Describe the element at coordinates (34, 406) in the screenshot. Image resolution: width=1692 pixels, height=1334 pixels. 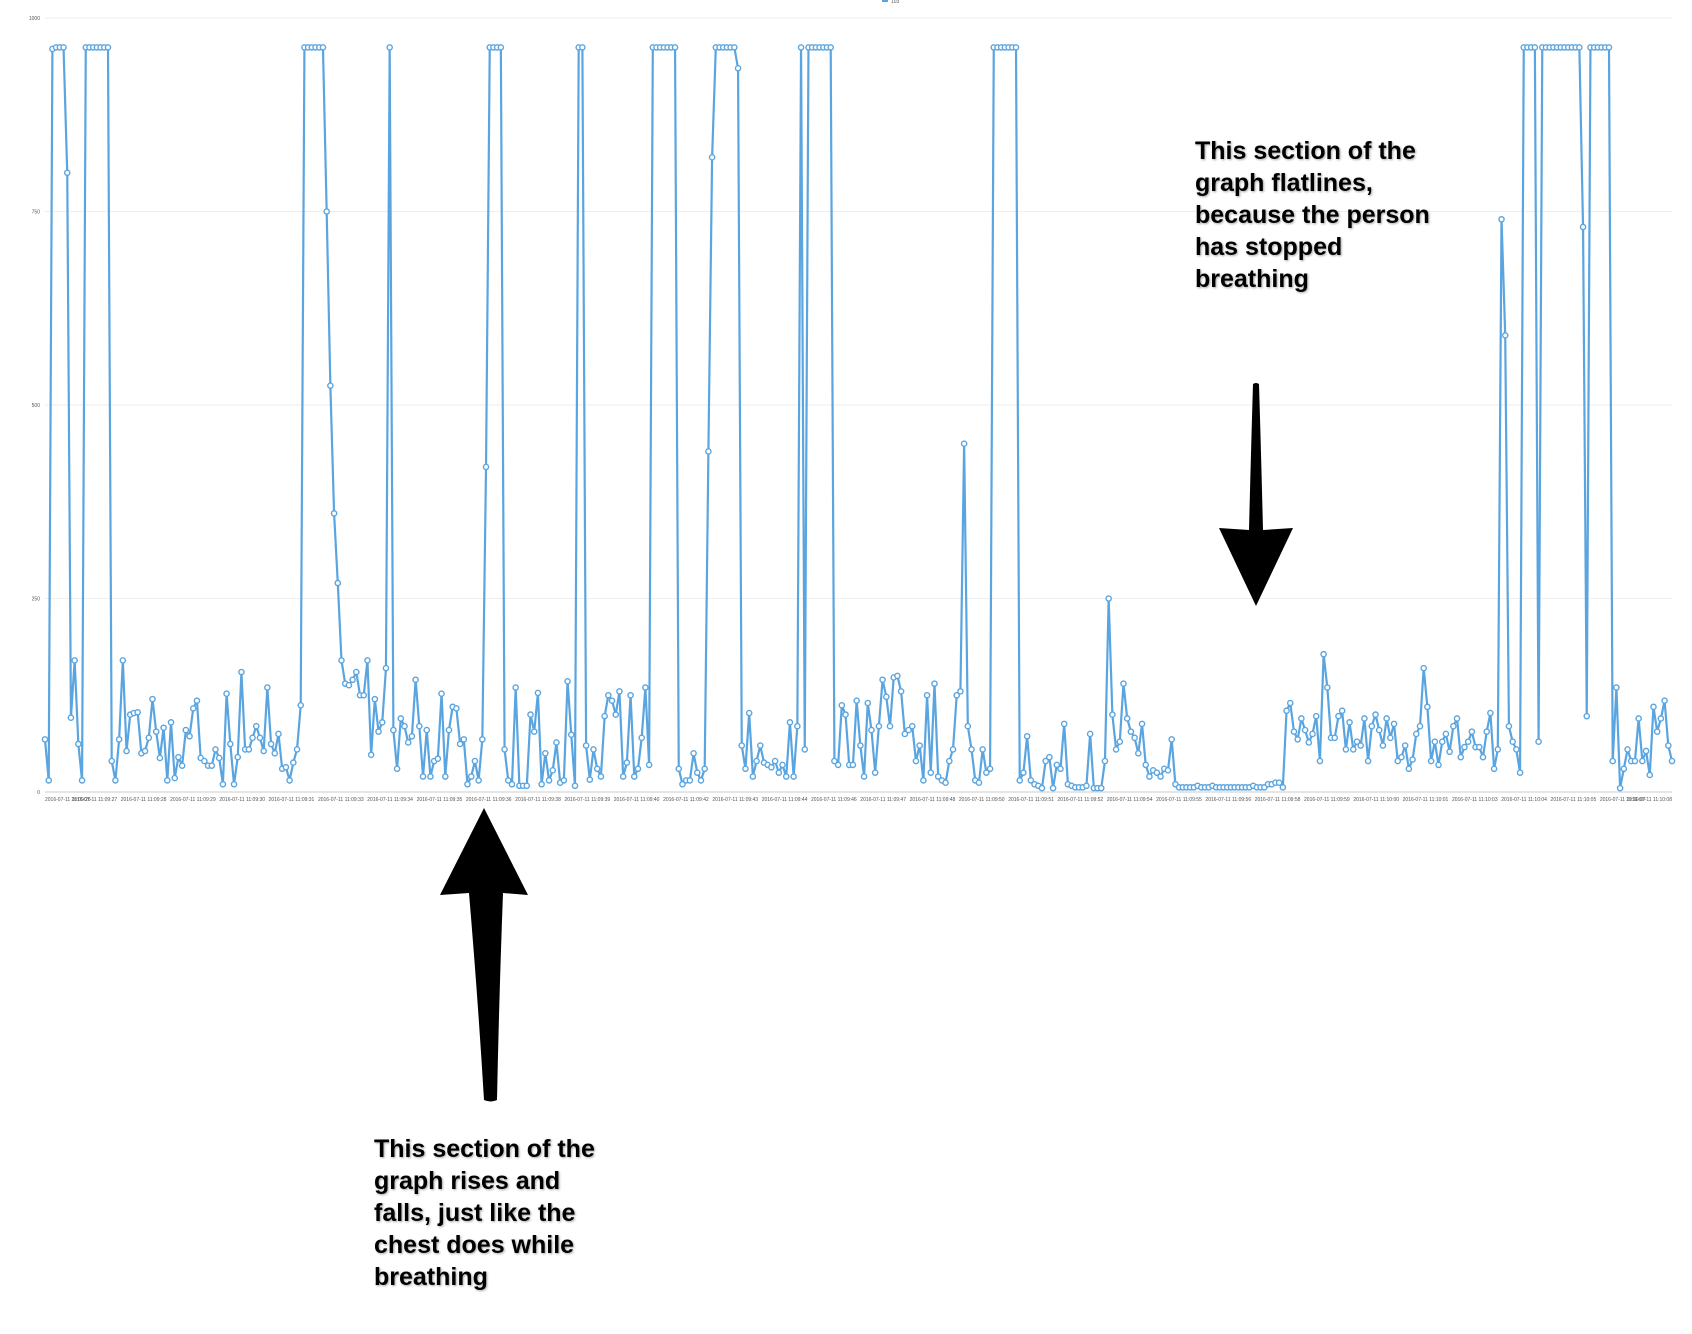
I see `y-axis-ticks: 1000 750 500 250 0` at that location.